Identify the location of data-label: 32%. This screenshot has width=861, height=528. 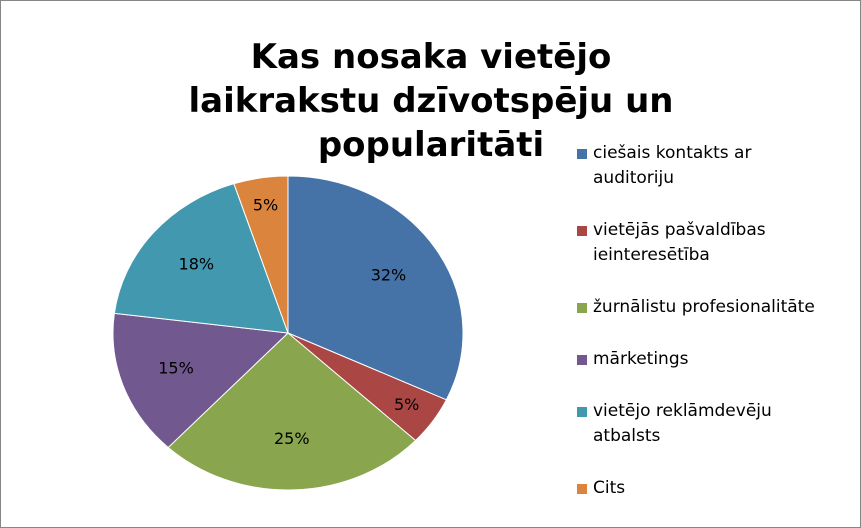
(389, 274).